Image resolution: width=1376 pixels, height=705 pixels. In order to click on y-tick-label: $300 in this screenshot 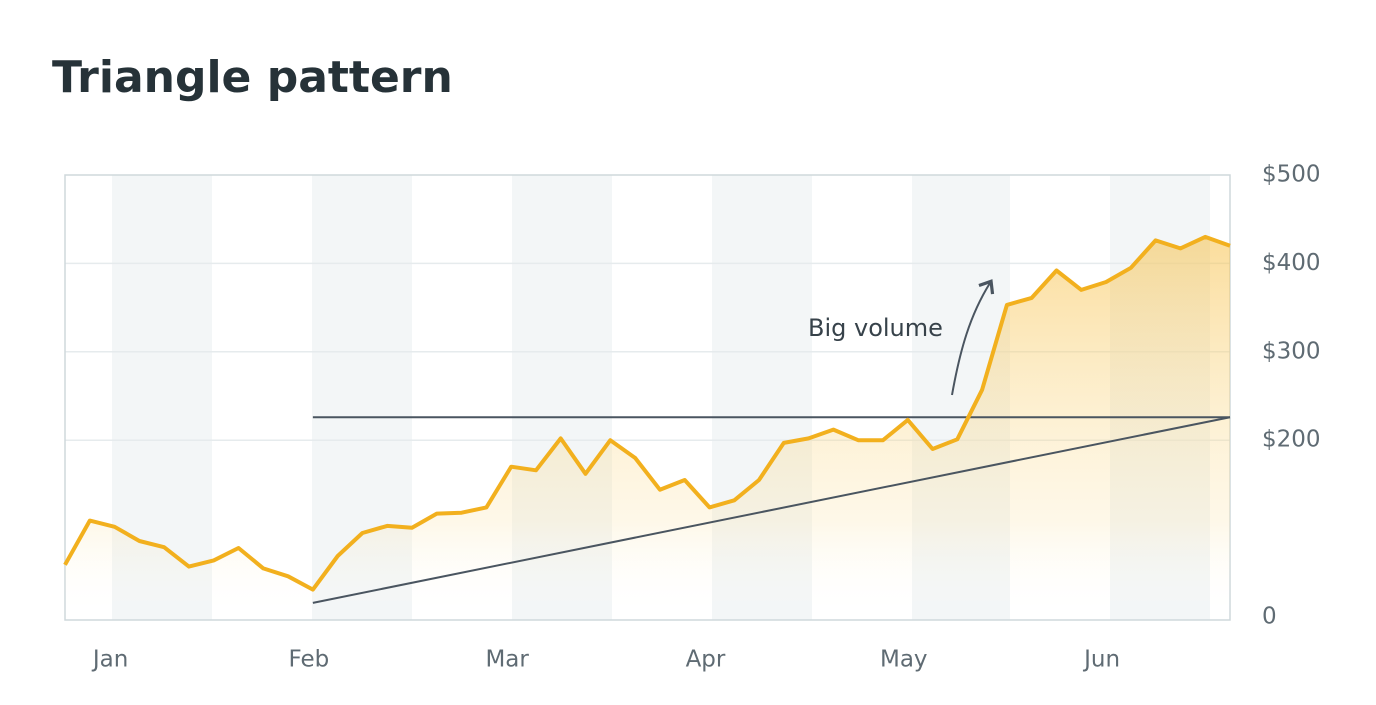, I will do `click(1291, 351)`.